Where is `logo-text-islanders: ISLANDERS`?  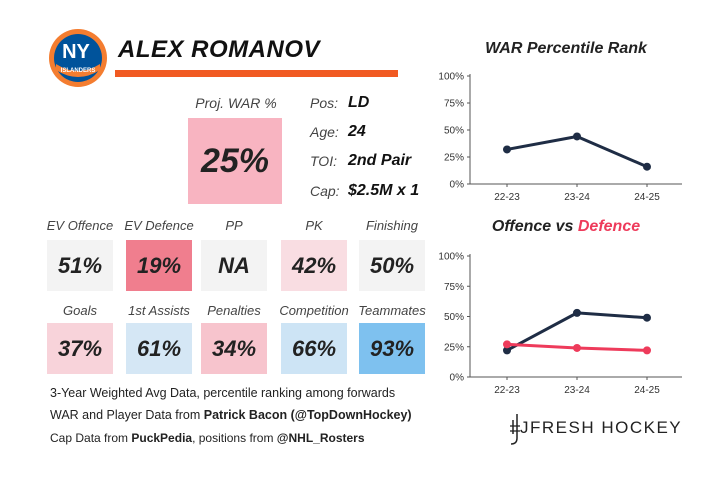 logo-text-islanders: ISLANDERS is located at coordinates (78, 71).